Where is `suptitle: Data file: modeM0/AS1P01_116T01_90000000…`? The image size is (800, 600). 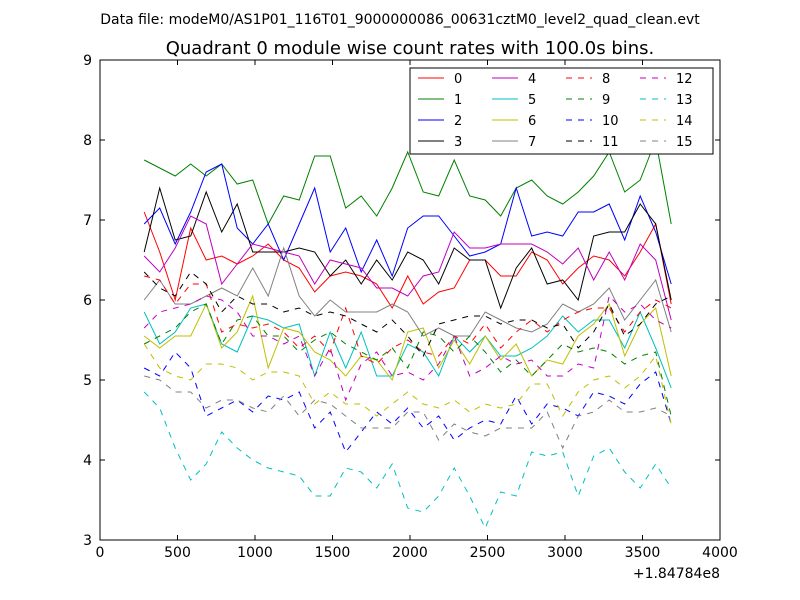 suptitle: Data file: modeM0/AS1P01_116T01_90000000… is located at coordinates (400, 20).